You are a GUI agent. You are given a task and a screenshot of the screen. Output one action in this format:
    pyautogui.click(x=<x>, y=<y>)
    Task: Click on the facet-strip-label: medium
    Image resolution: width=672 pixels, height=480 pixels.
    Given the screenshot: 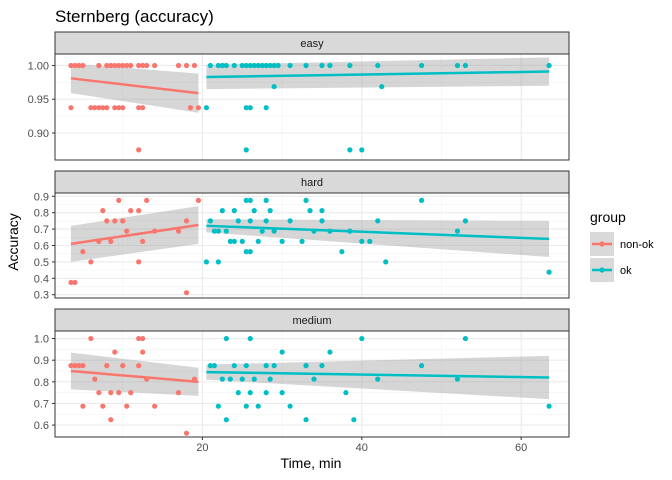 What is the action you would take?
    pyautogui.click(x=311, y=321)
    